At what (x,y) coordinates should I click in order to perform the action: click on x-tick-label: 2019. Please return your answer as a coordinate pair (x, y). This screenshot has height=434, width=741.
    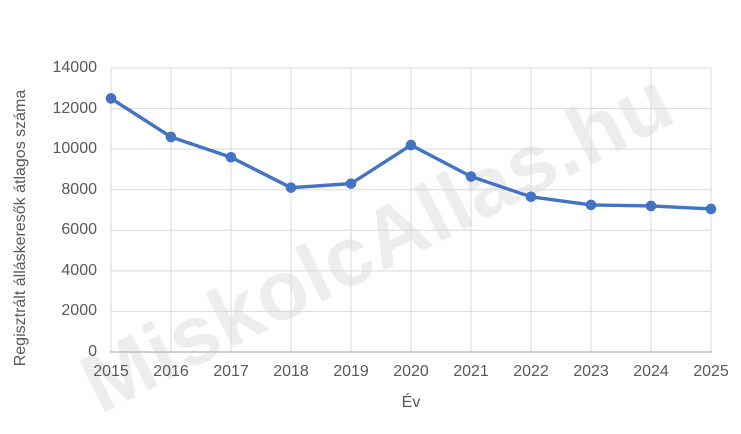
    Looking at the image, I should click on (351, 371).